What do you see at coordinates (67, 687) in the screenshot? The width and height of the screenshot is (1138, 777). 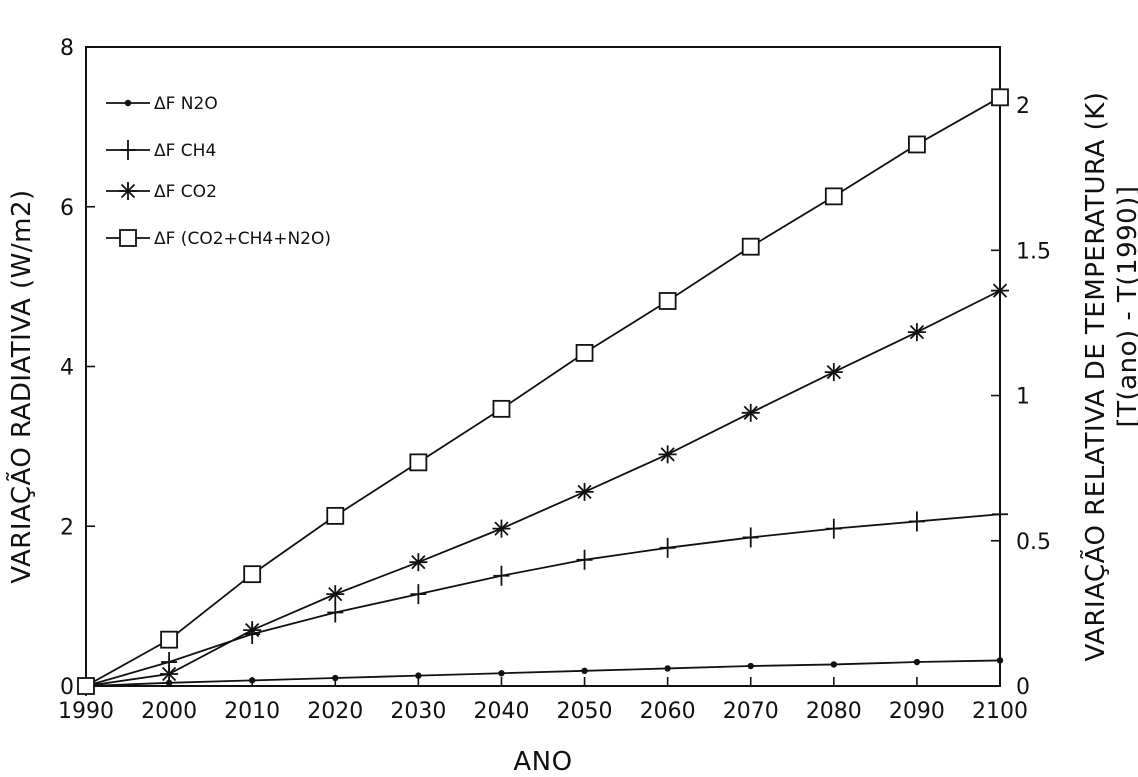 I see `y-tick-label: 0` at bounding box center [67, 687].